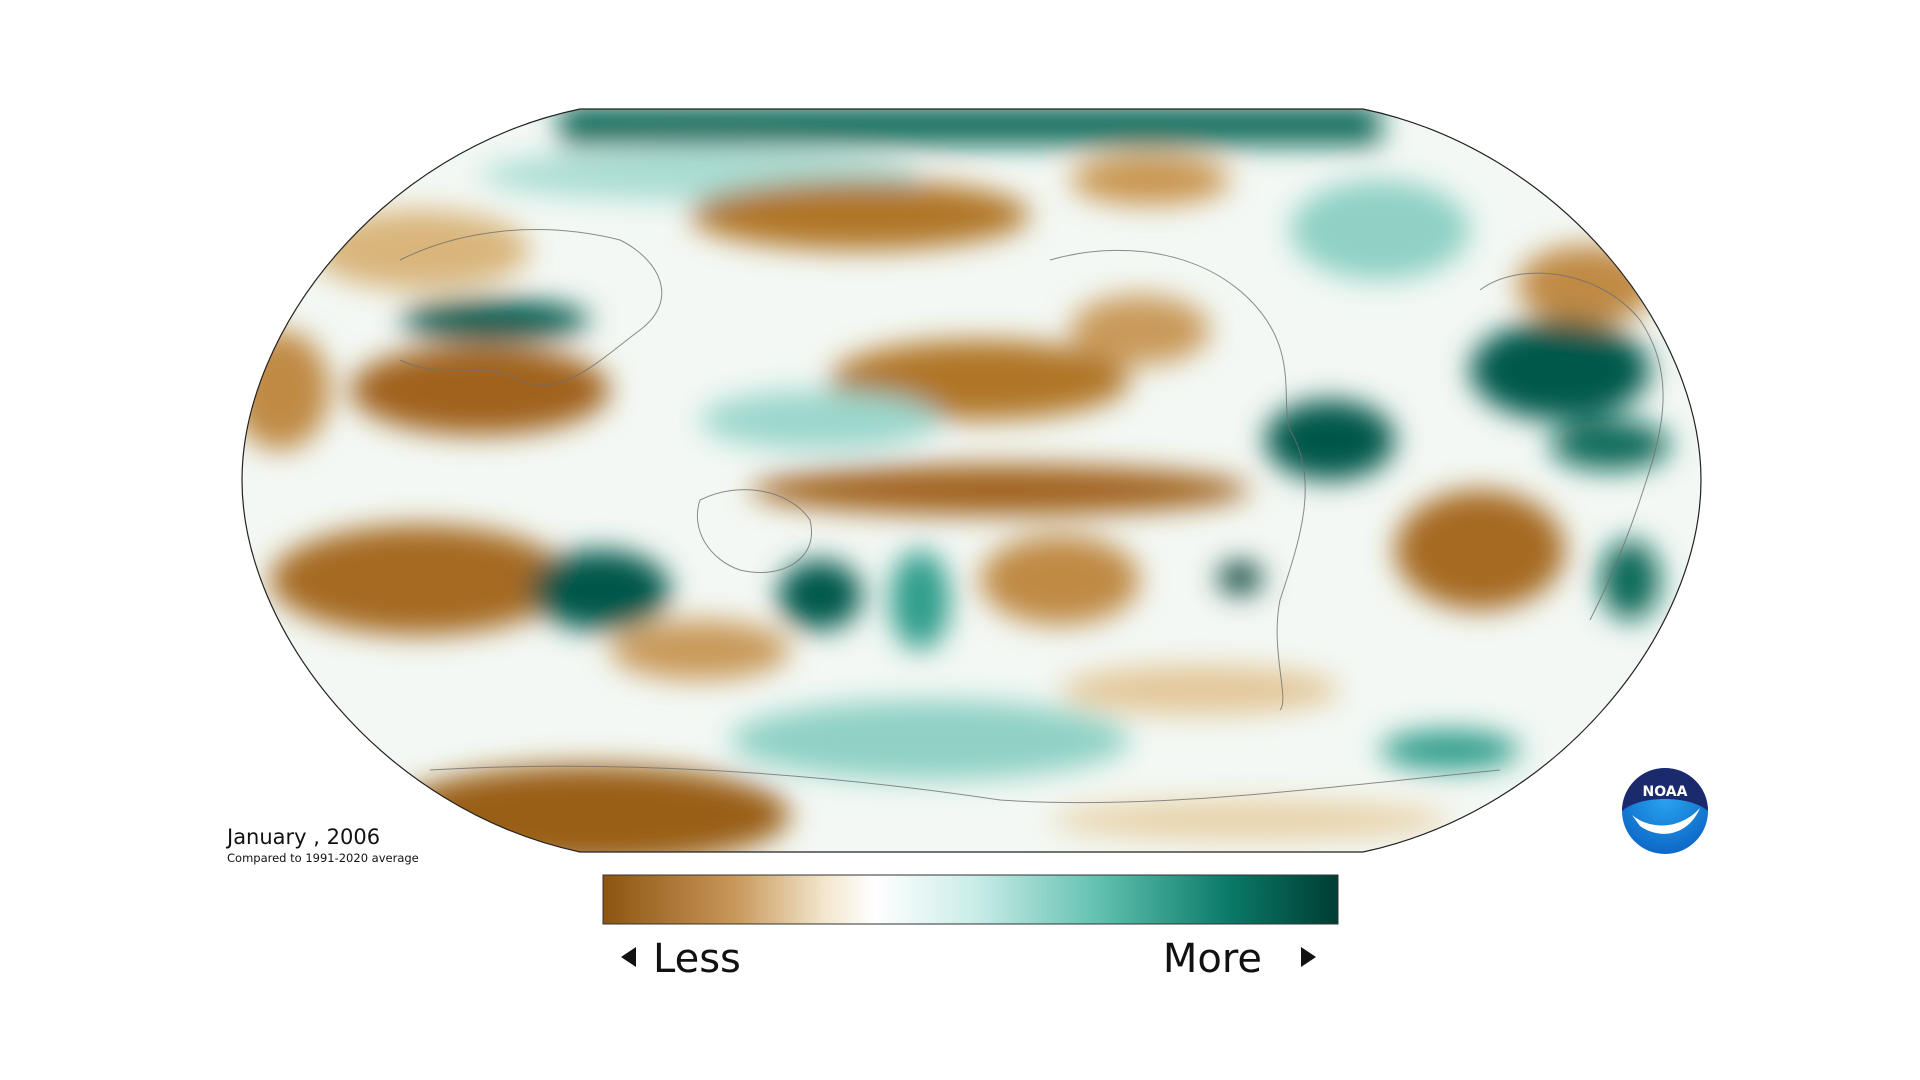 This screenshot has height=1080, width=1920. What do you see at coordinates (697, 959) in the screenshot?
I see `legend-low-label: Less` at bounding box center [697, 959].